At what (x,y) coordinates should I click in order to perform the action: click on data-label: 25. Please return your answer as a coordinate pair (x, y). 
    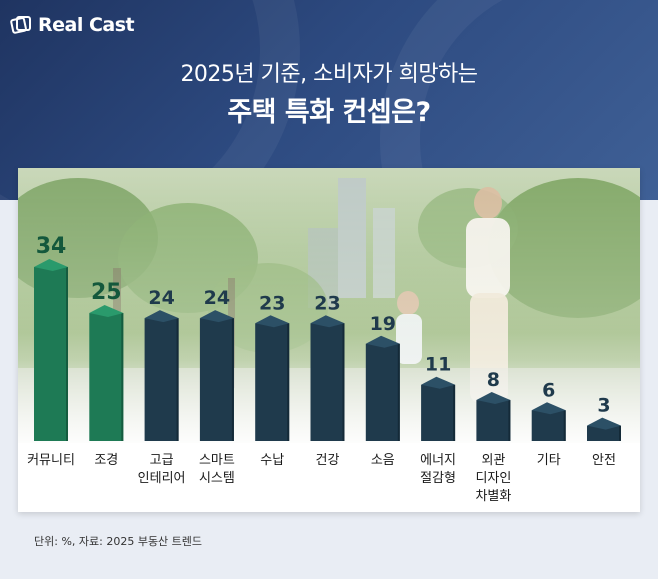
    Looking at the image, I should click on (106, 292).